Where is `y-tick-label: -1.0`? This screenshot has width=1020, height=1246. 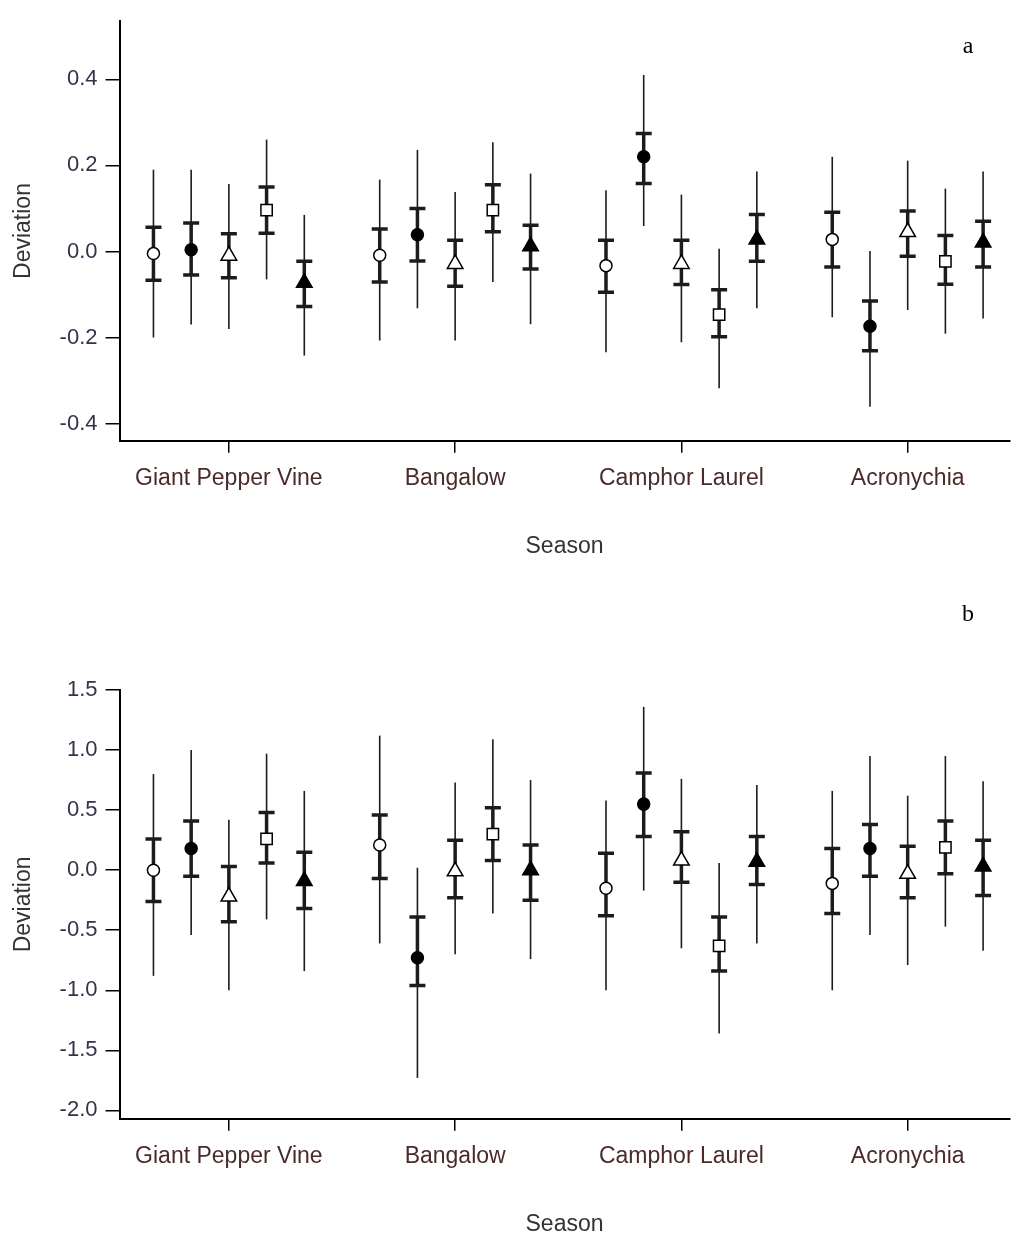
y-tick-label: -1.0 is located at coordinates (78, 989).